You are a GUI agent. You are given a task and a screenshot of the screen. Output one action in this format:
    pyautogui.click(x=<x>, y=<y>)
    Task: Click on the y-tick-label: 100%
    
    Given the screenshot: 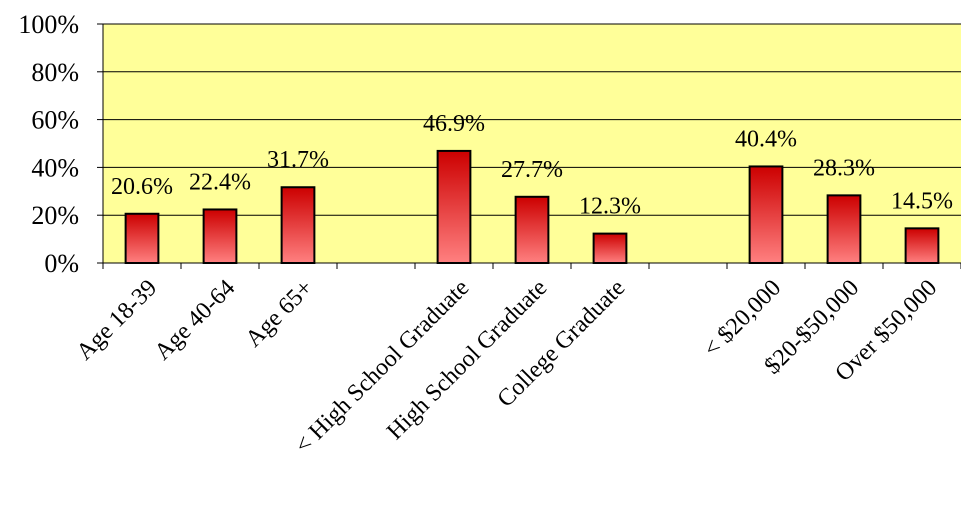 What is the action you would take?
    pyautogui.click(x=48, y=24)
    